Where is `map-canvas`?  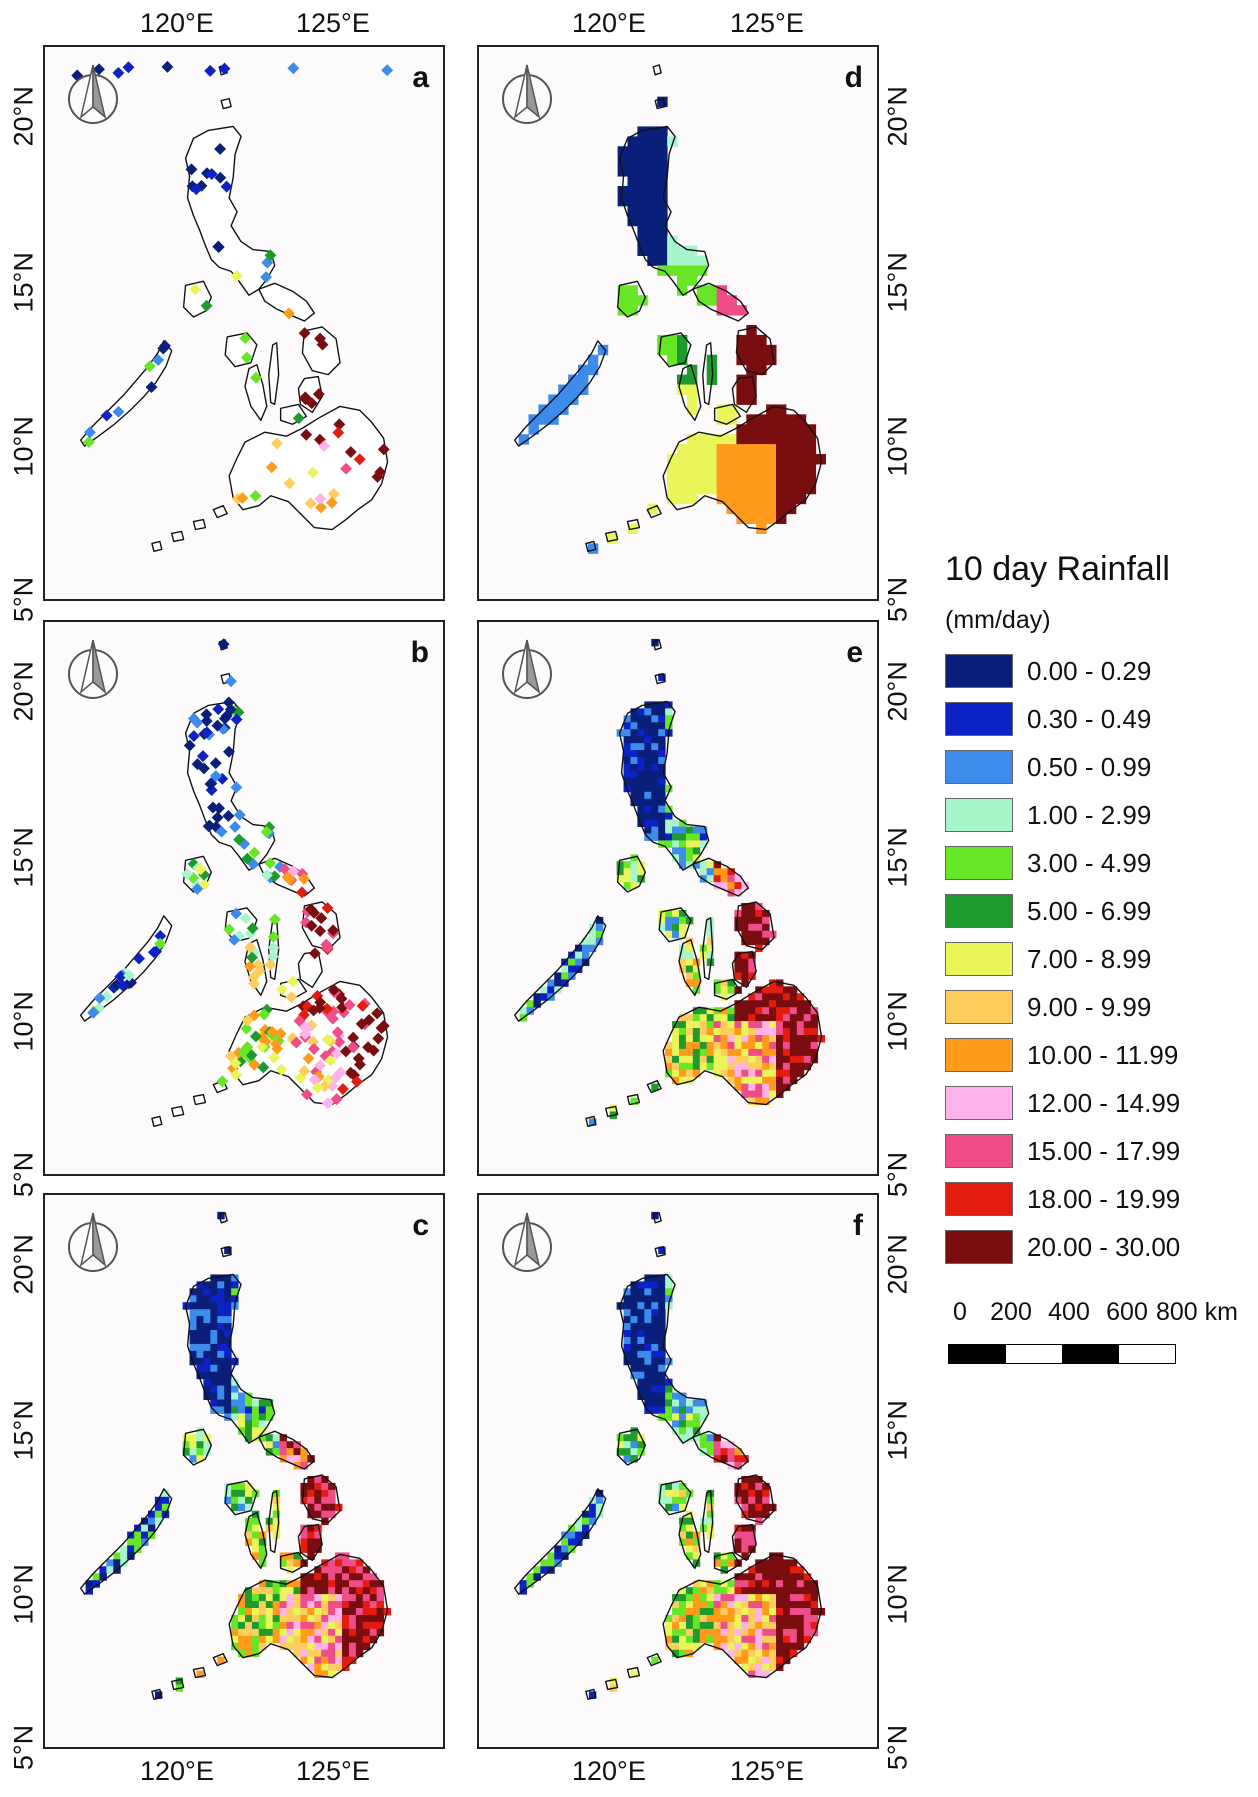 map-canvas is located at coordinates (235, 1456).